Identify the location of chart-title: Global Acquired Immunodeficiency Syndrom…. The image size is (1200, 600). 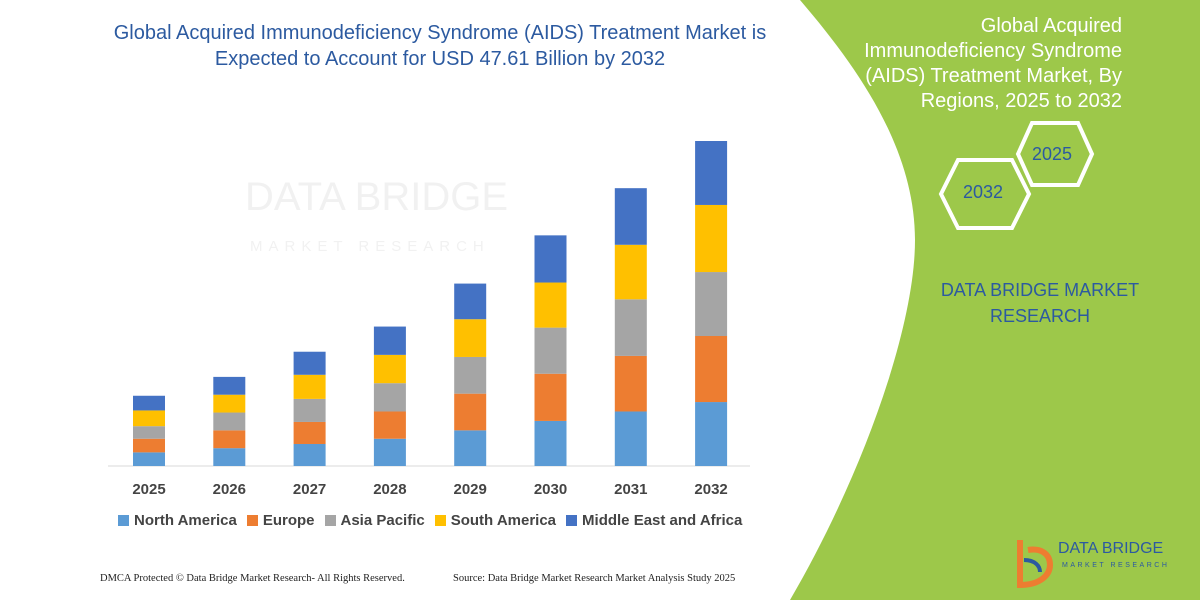
(440, 46).